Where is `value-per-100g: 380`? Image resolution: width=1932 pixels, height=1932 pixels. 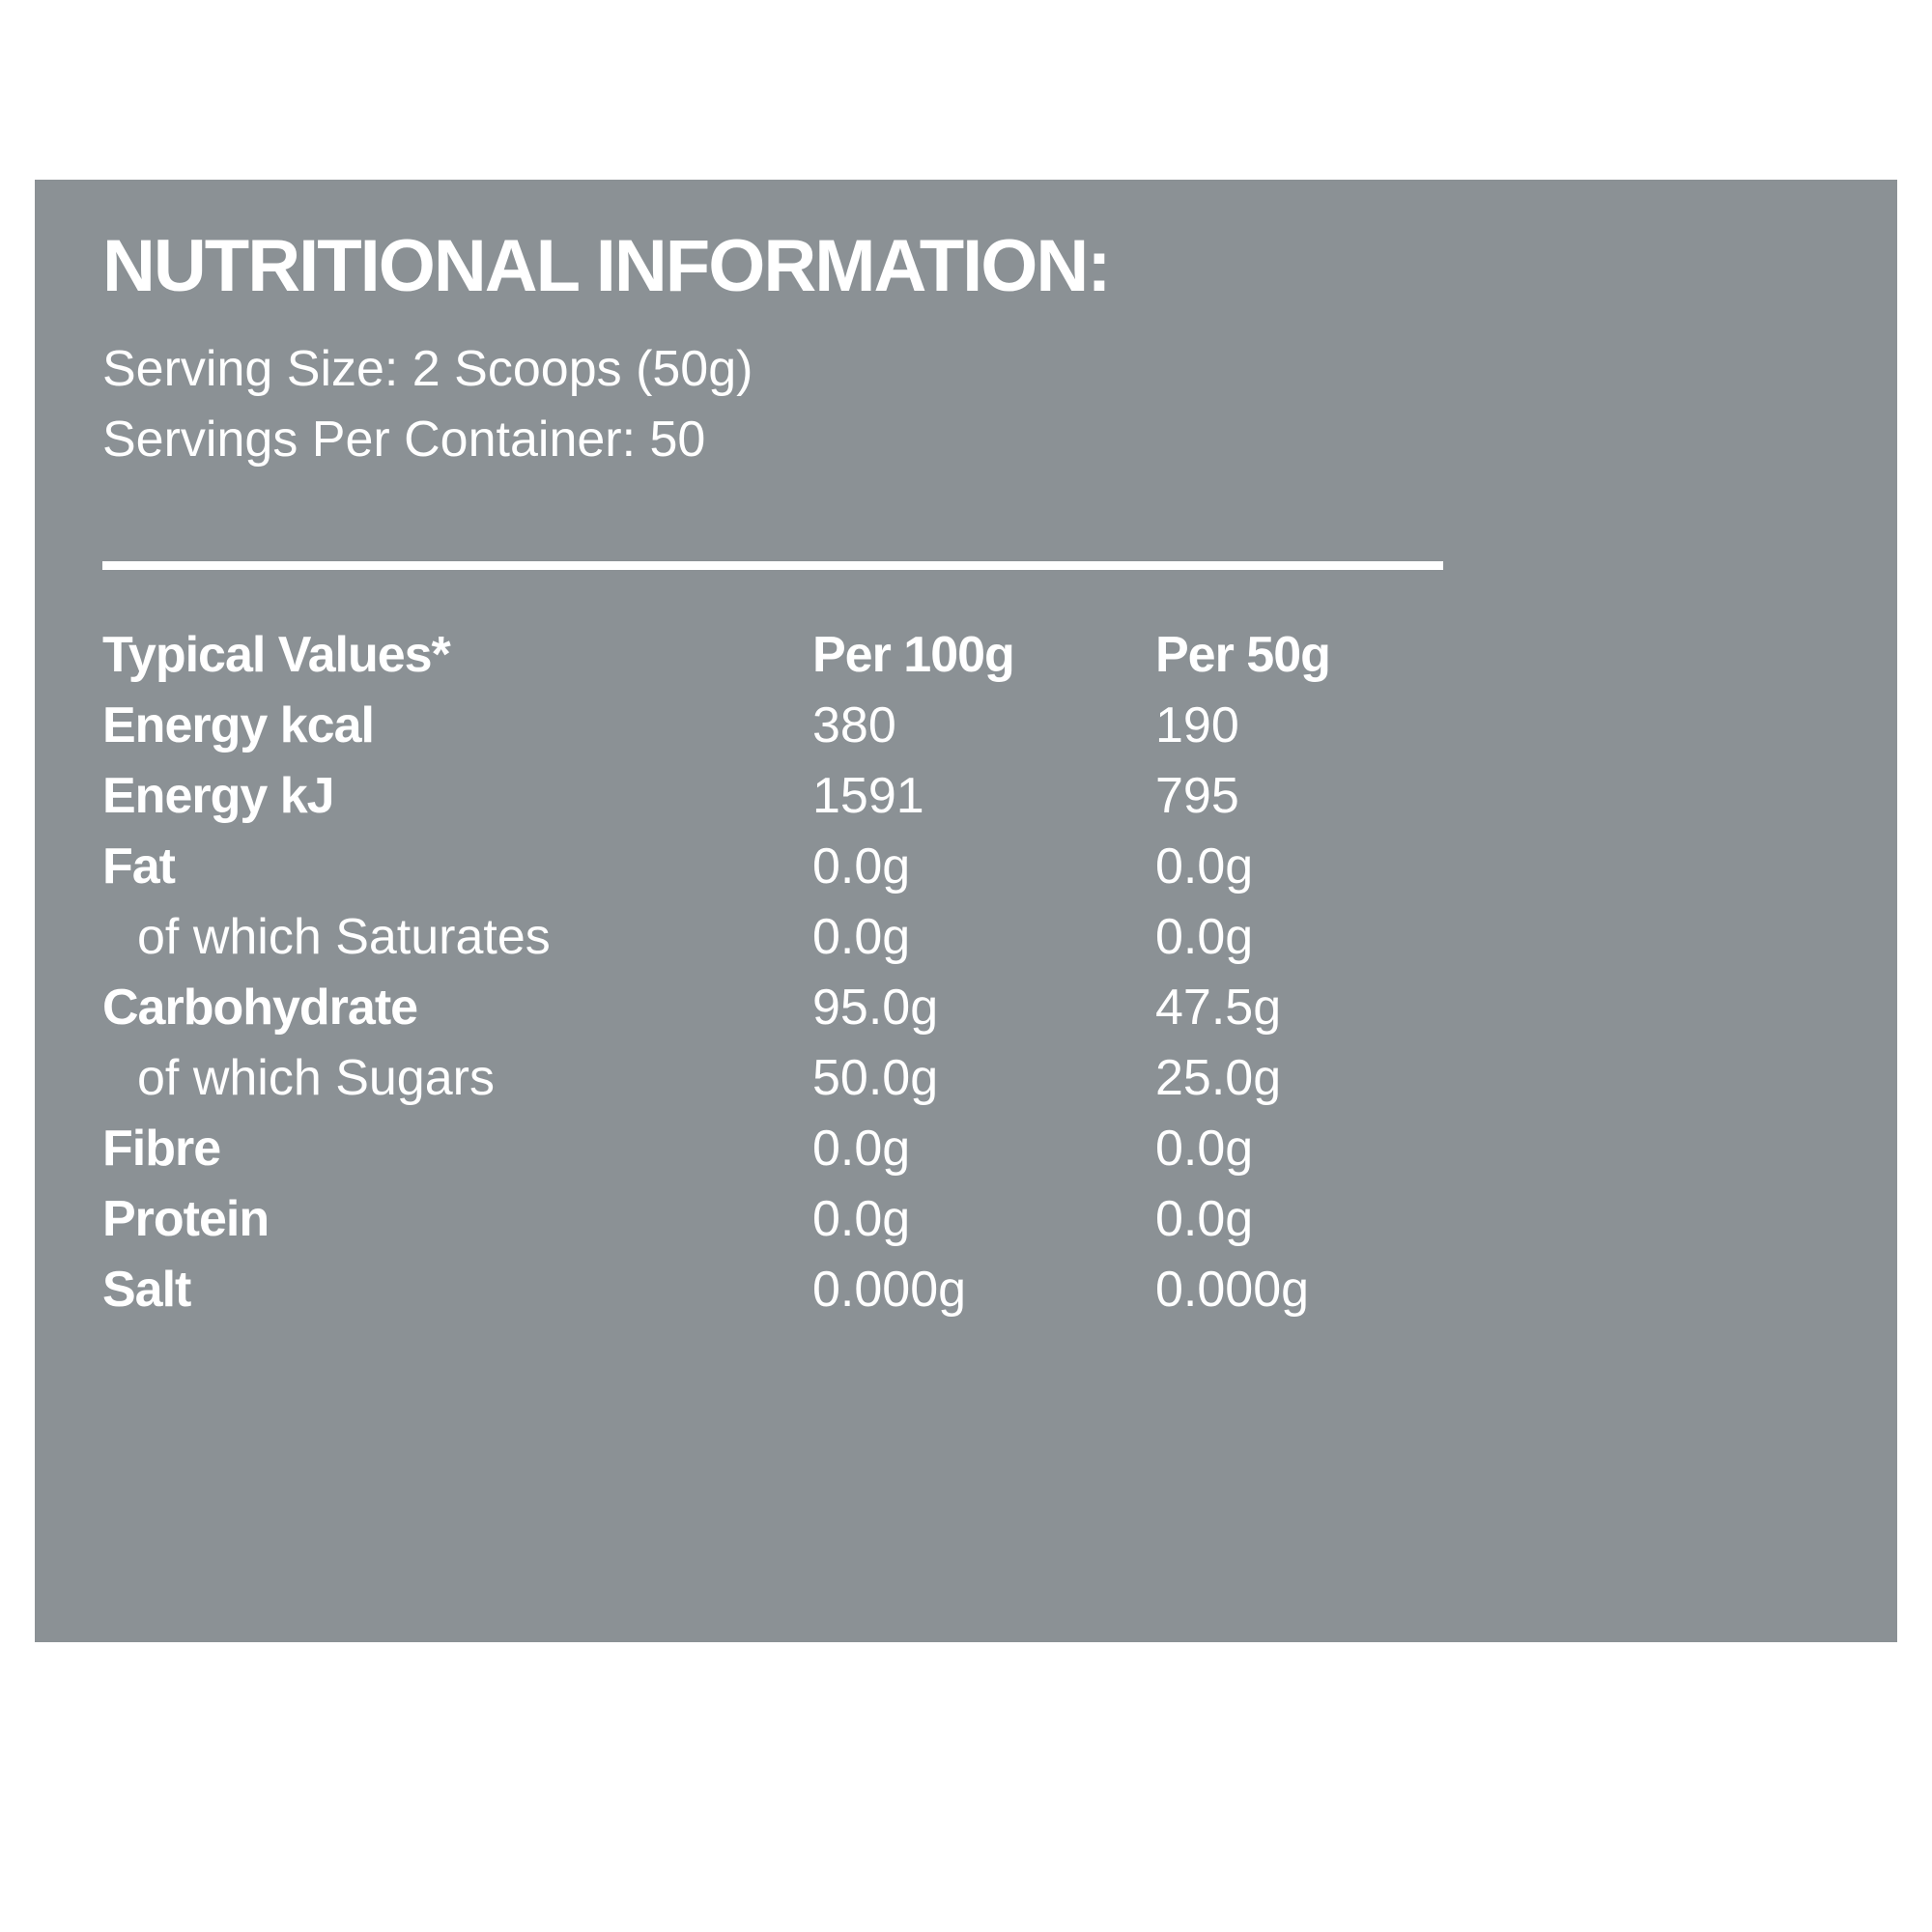 value-per-100g: 380 is located at coordinates (854, 725).